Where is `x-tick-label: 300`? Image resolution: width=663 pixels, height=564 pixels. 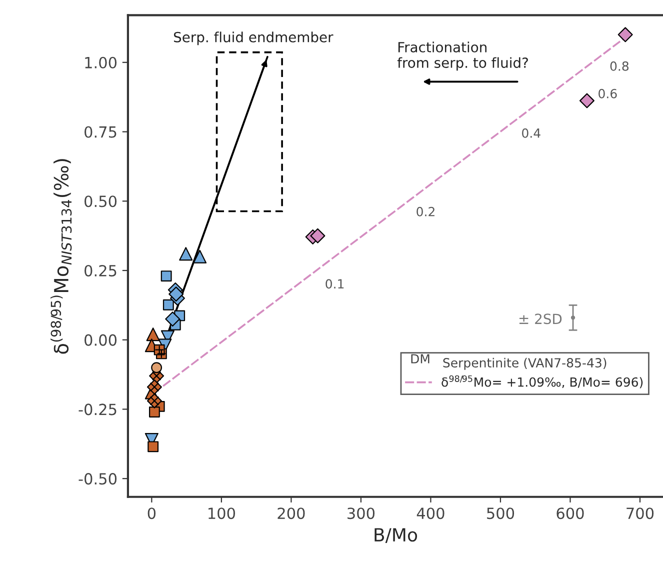 x-tick-label: 300 is located at coordinates (361, 514).